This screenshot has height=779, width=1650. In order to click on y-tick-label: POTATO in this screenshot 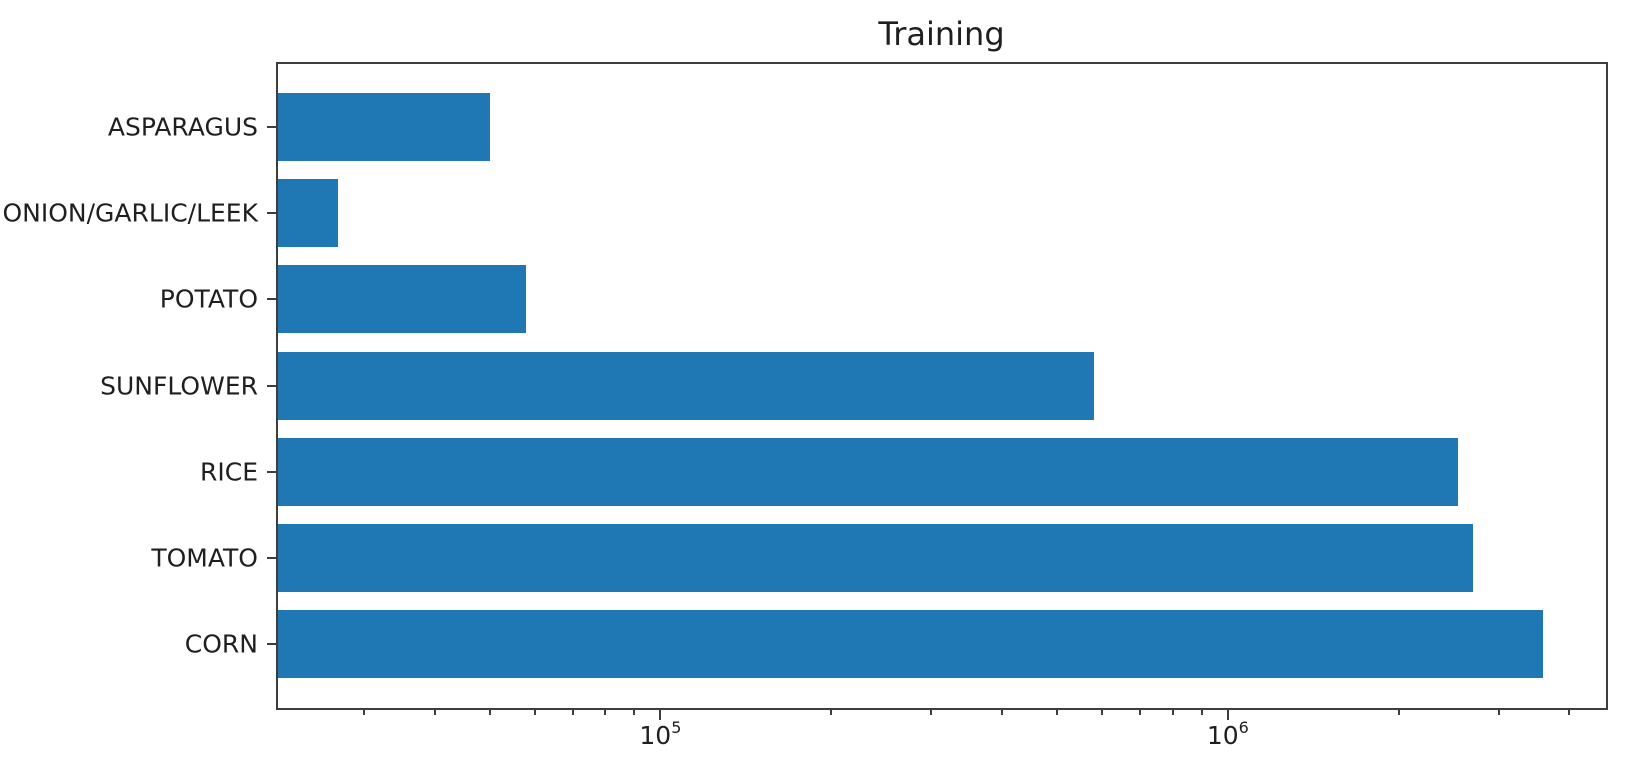, I will do `click(208, 299)`.